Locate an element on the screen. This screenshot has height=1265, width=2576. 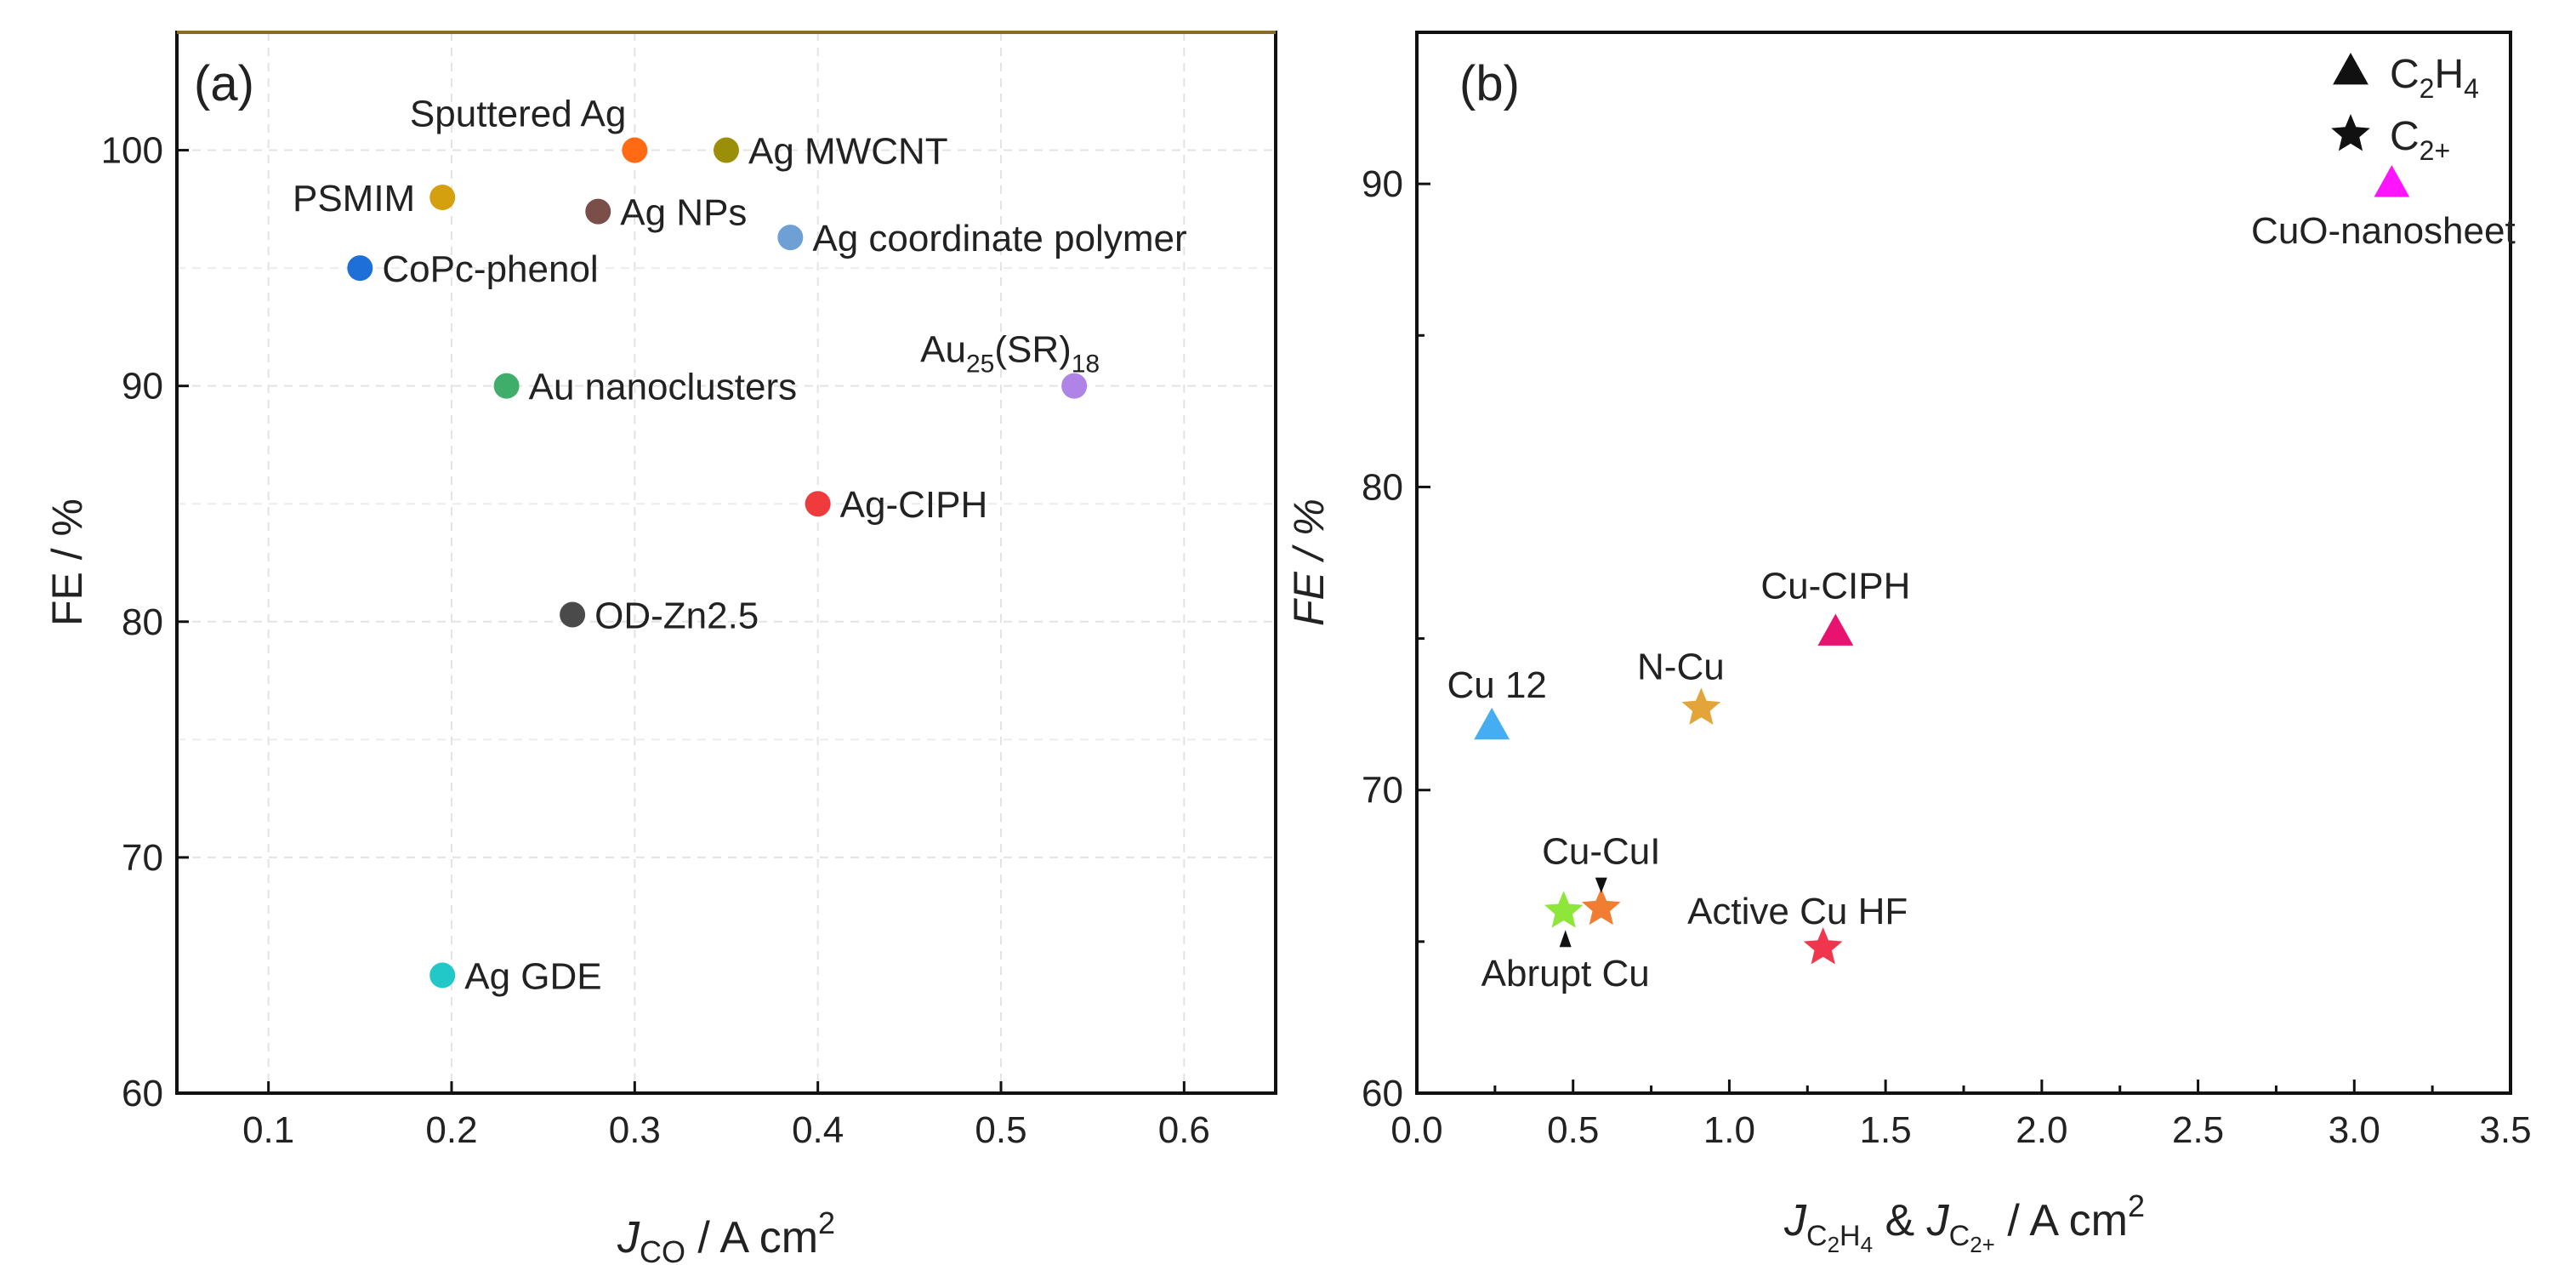
panel-b-ytick-label: 70 is located at coordinates (1382, 791).